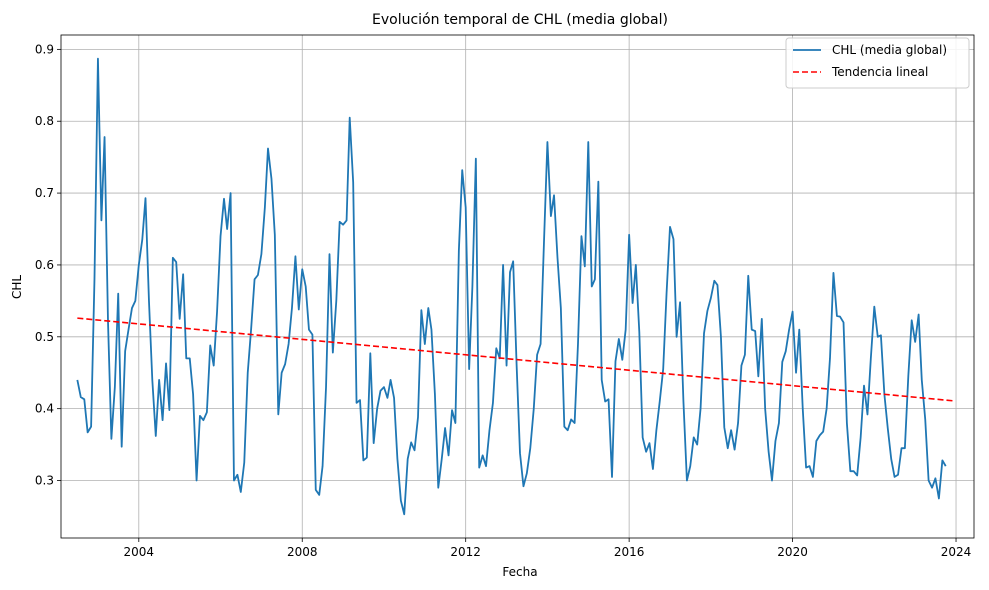  I want to click on x-axis-label: Fecha, so click(519, 572).